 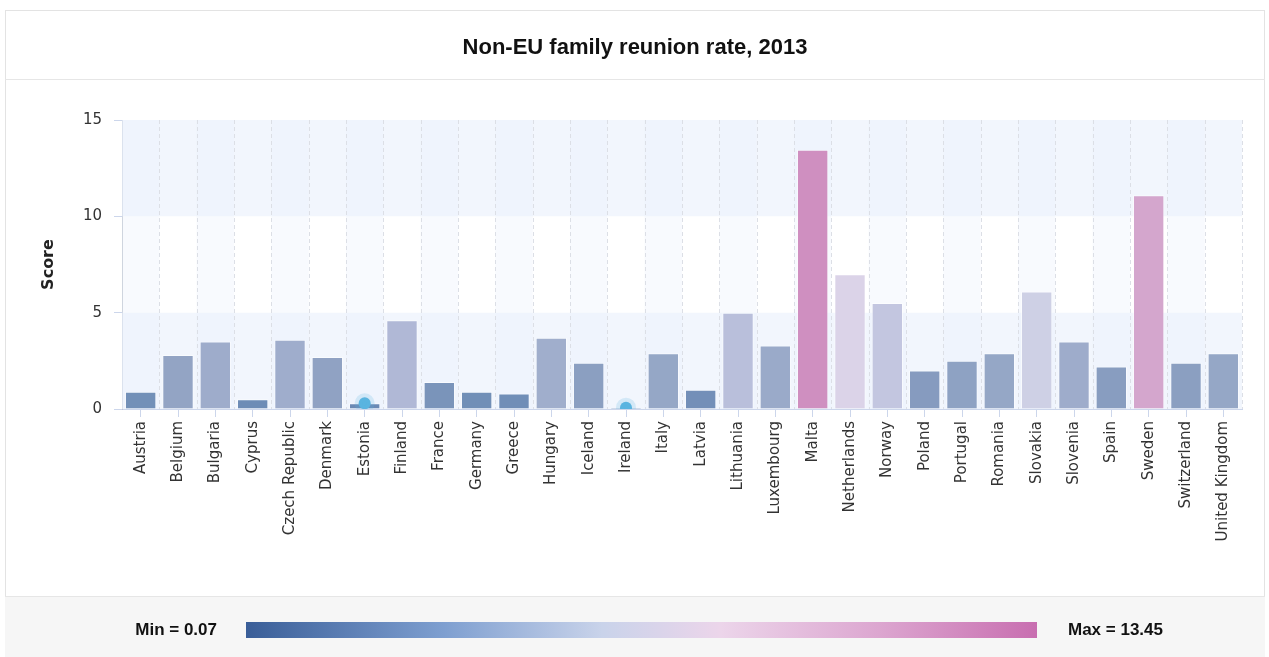 I want to click on x-tick-label: Lithuania, so click(x=736, y=456).